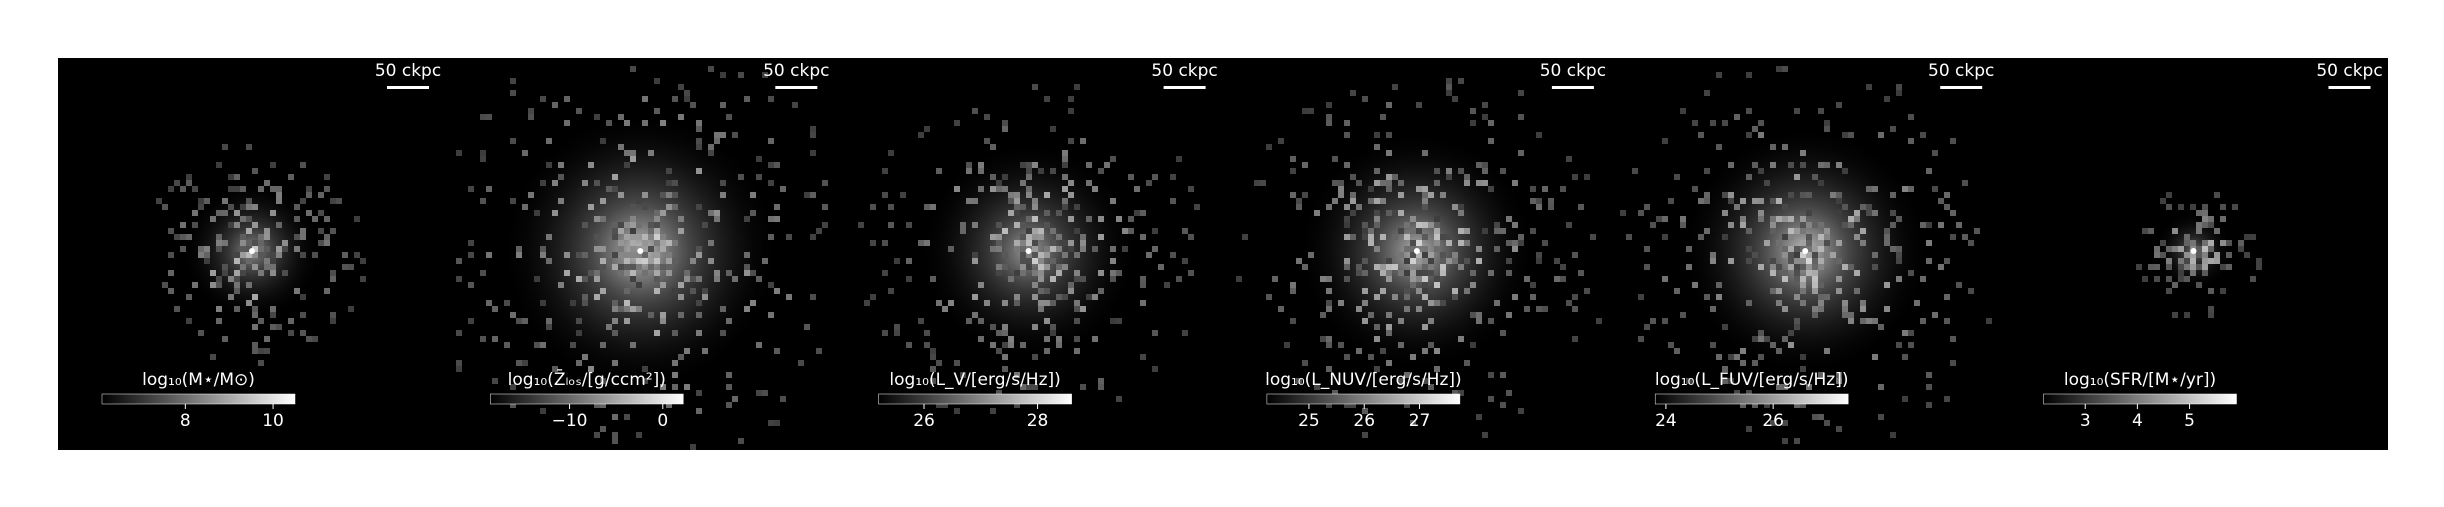 The height and width of the screenshot is (507, 2444). What do you see at coordinates (1805, 251) in the screenshot?
I see `galaxy-core` at bounding box center [1805, 251].